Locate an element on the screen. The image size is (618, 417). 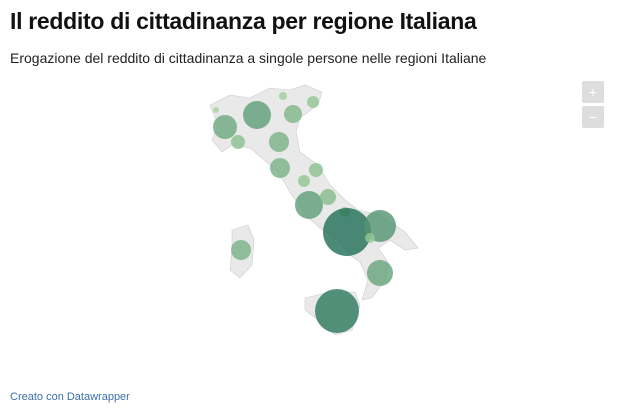
zoom-out: − is located at coordinates (593, 117).